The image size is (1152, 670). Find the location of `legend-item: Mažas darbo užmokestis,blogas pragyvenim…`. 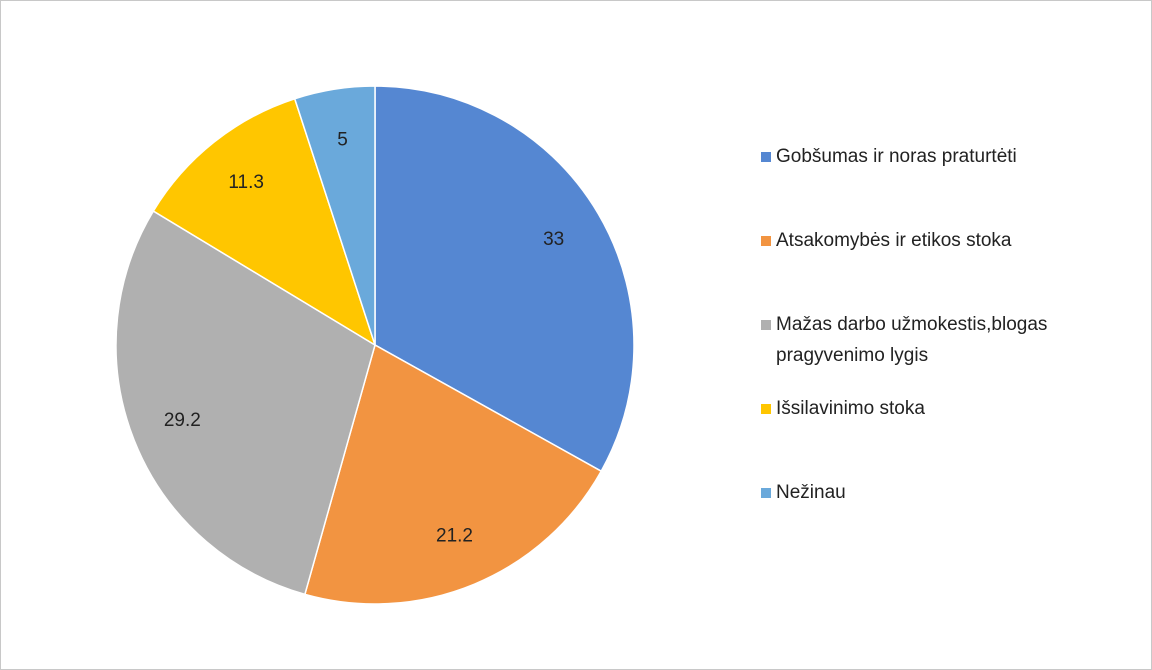

legend-item: Mažas darbo užmokestis,blogas pragyvenim… is located at coordinates (946, 351).